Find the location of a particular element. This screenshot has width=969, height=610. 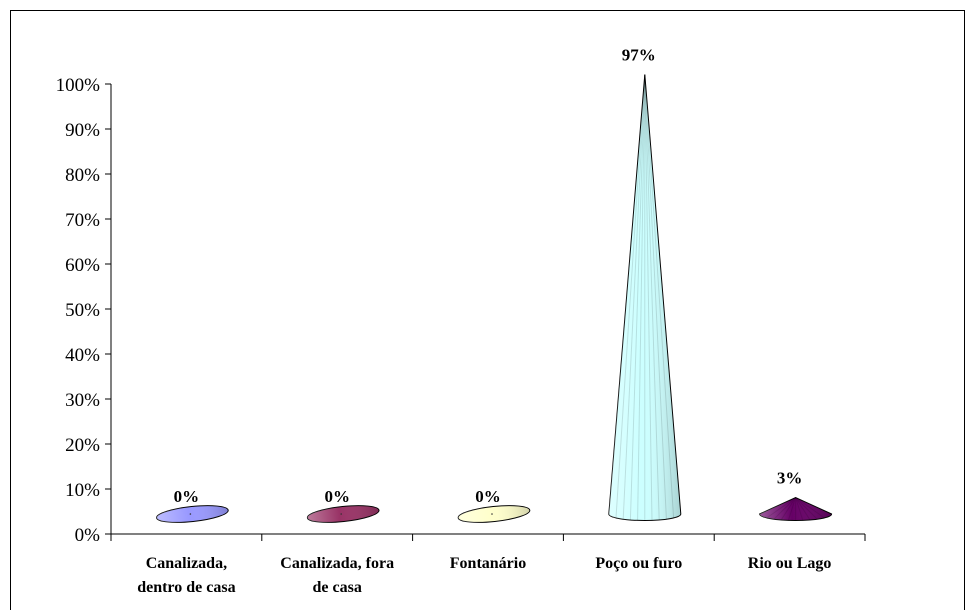

x-category-label: Rio ou Lago is located at coordinates (790, 563).